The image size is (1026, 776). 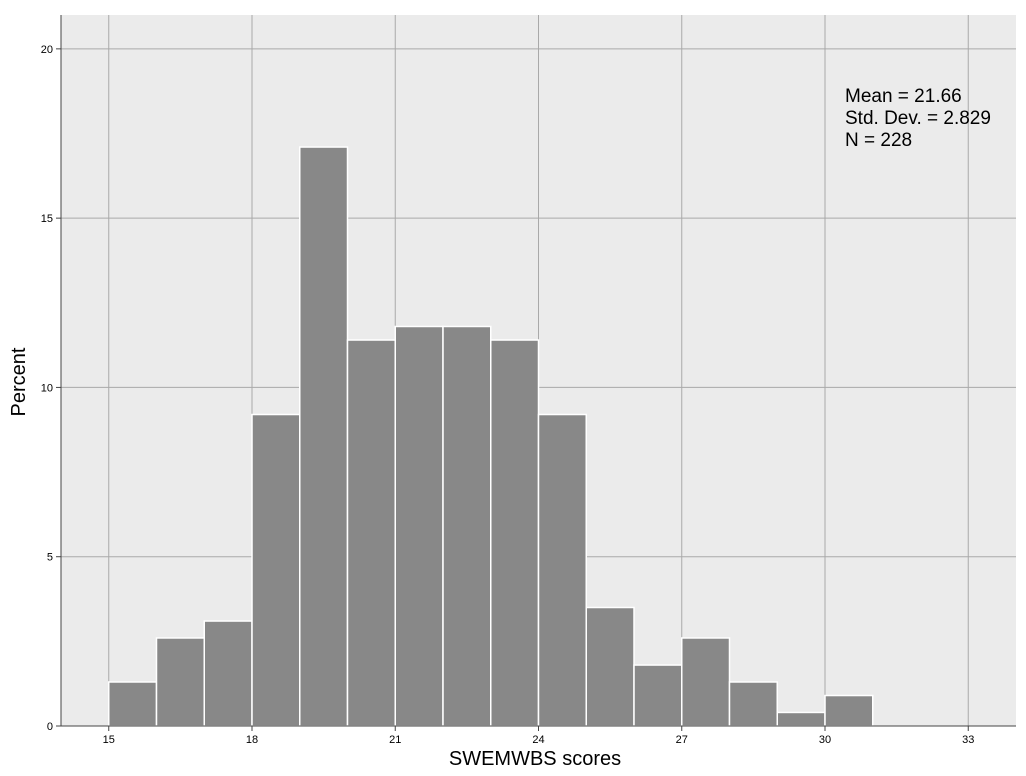 I want to click on x-tick-label: 30, so click(x=825, y=740).